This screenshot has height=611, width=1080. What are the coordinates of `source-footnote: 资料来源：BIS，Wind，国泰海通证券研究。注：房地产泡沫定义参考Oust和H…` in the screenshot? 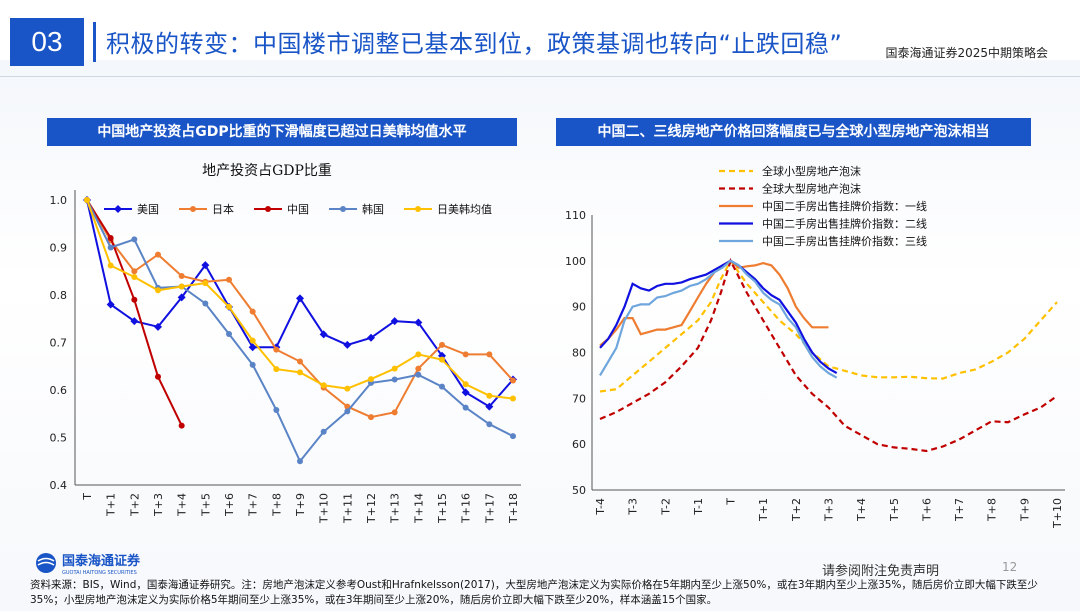 It's located at (534, 592).